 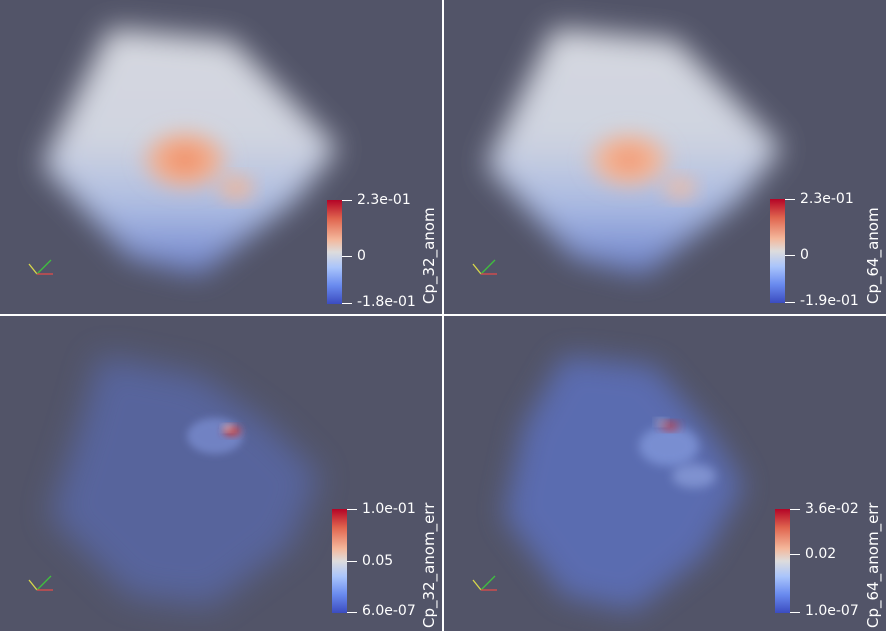 What do you see at coordinates (429, 565) in the screenshot?
I see `colorbar-title: Cp_32_anom_err` at bounding box center [429, 565].